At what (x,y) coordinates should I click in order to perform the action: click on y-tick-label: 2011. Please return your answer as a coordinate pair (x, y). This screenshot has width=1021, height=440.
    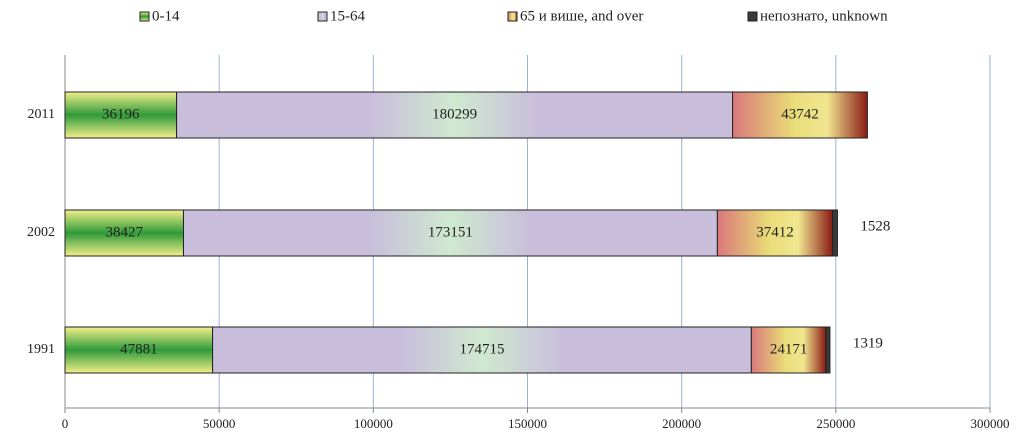
    Looking at the image, I should click on (41, 114).